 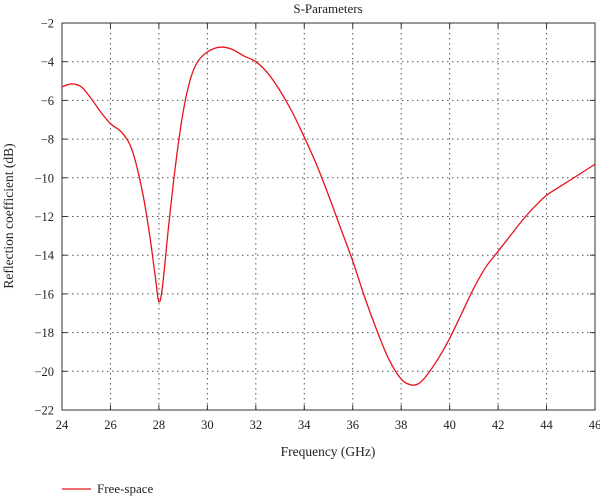 I want to click on legend: Free-space, so click(x=108, y=488).